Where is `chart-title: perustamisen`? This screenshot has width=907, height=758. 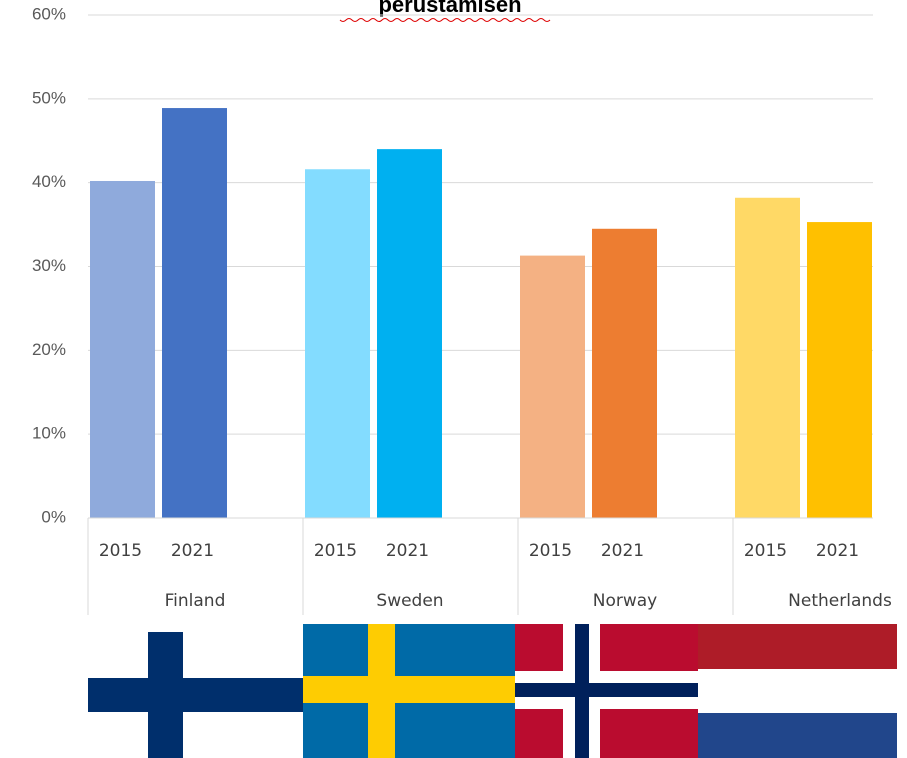
chart-title: perustamisen is located at coordinates (449, 8).